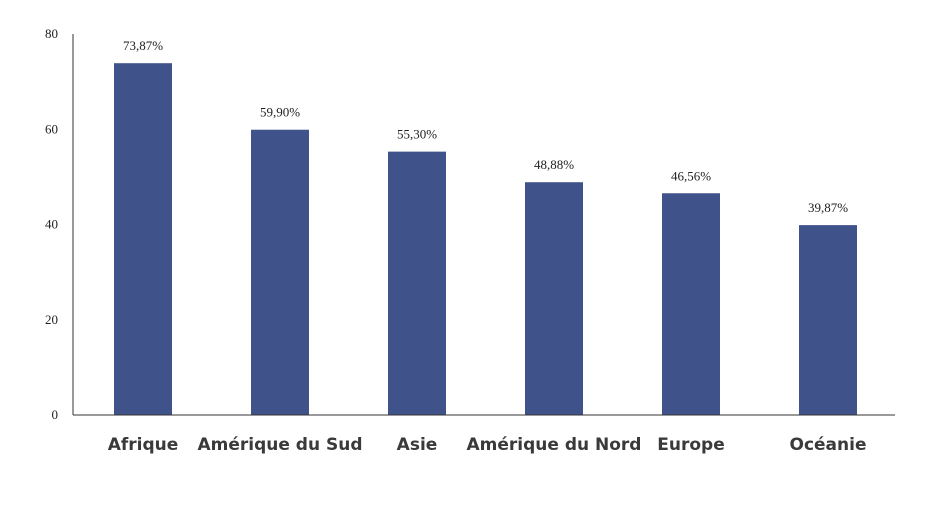 The width and height of the screenshot is (930, 510). Describe the element at coordinates (691, 175) in the screenshot. I see `data-label: 46,56%` at that location.